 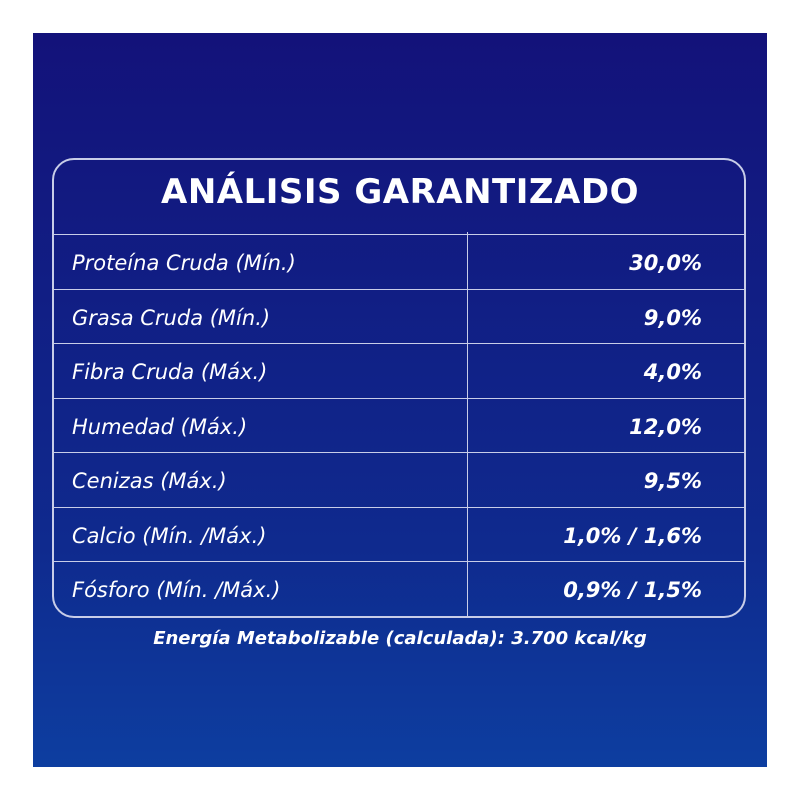 I want to click on row-value: 9,0%, so click(x=672, y=317).